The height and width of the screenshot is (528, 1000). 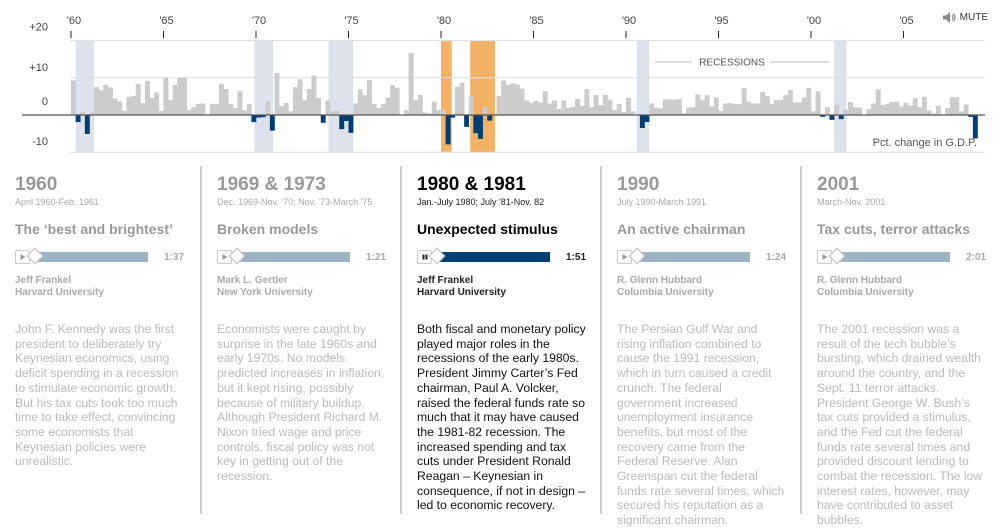 I want to click on panel-year: 1960, so click(x=36, y=184).